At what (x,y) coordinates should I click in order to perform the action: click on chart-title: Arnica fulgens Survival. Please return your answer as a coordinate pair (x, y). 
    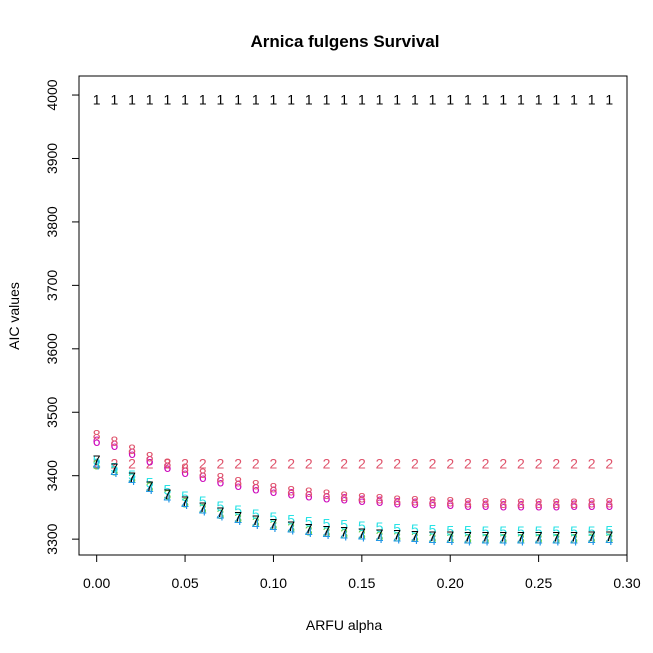
    Looking at the image, I should click on (345, 41).